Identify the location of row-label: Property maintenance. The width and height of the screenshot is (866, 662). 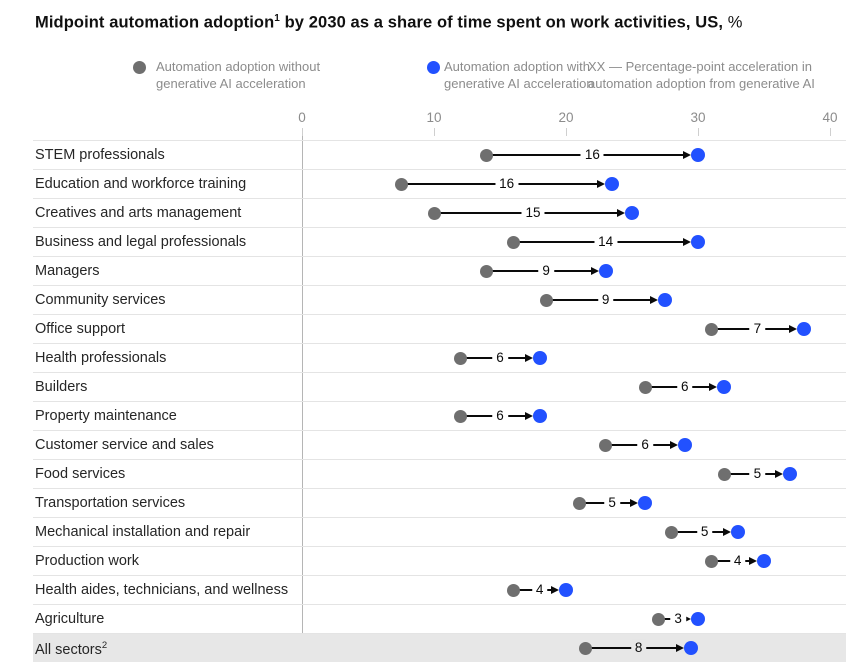
(106, 416).